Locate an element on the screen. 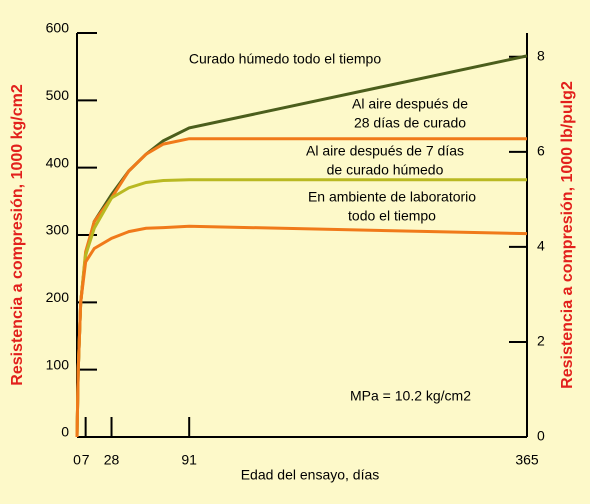 The width and height of the screenshot is (590, 504). x-tick-label: 0 is located at coordinates (77, 460).